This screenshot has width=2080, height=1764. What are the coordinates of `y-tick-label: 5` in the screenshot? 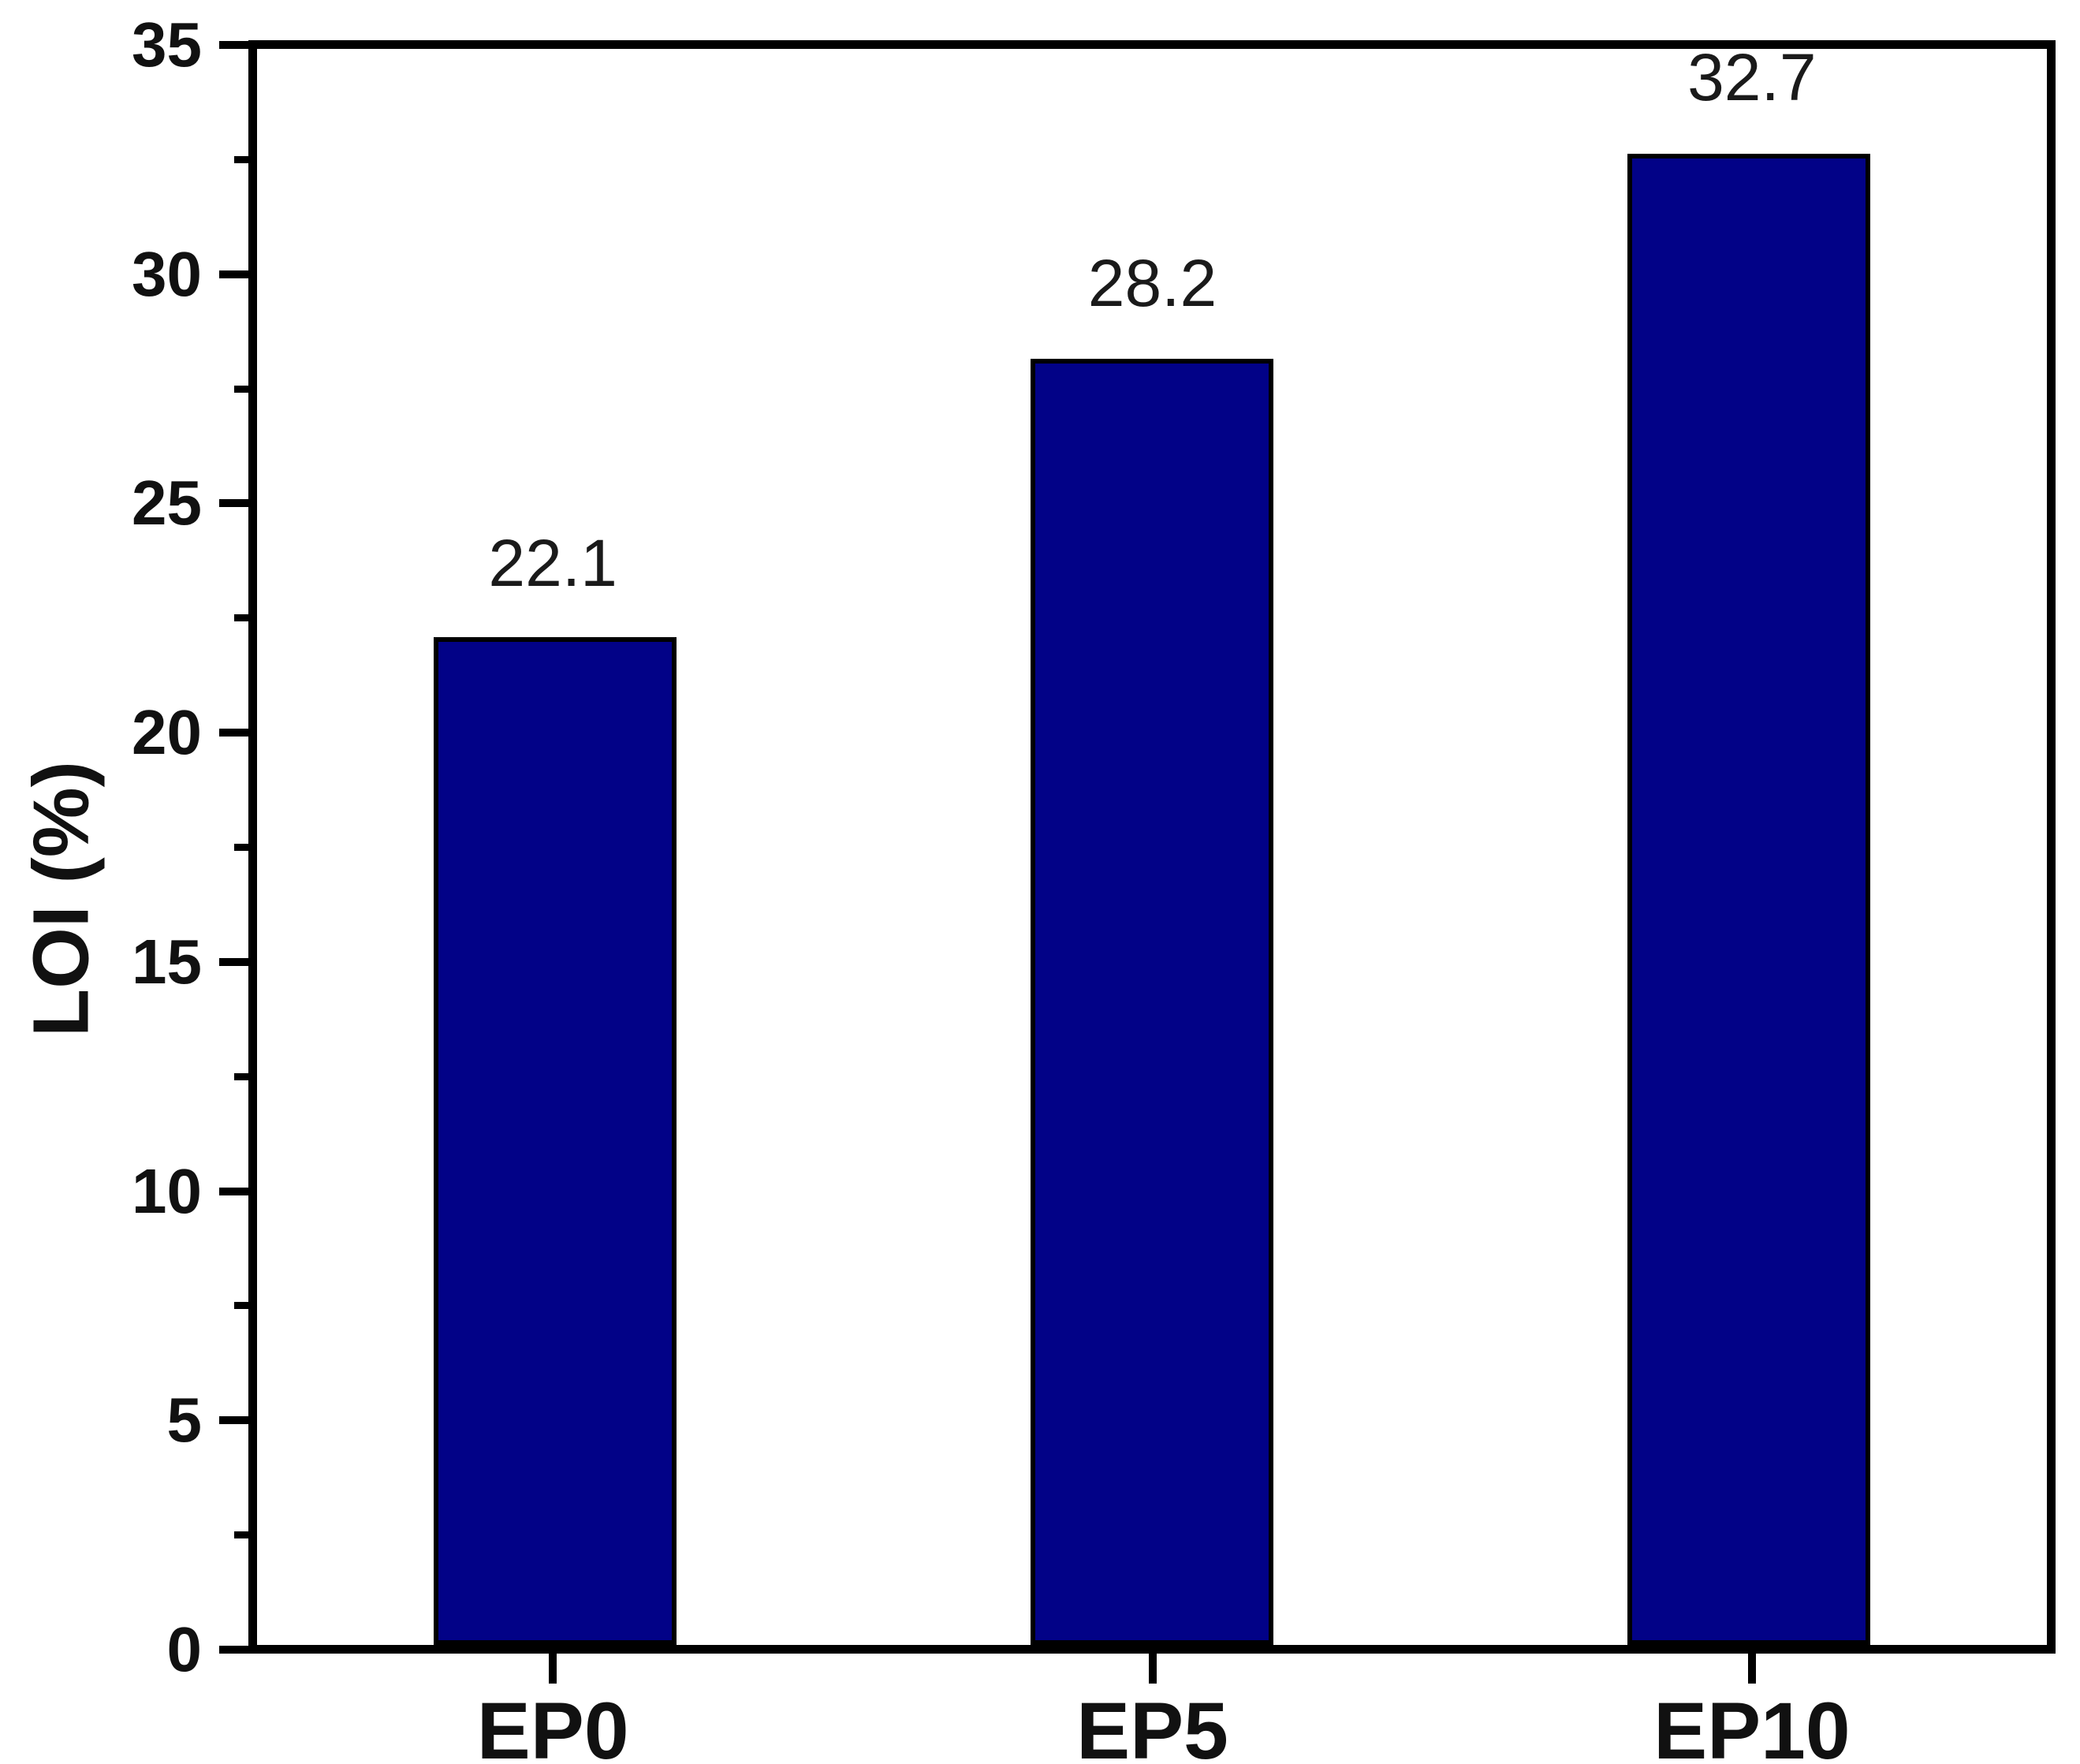 It's located at (184, 1420).